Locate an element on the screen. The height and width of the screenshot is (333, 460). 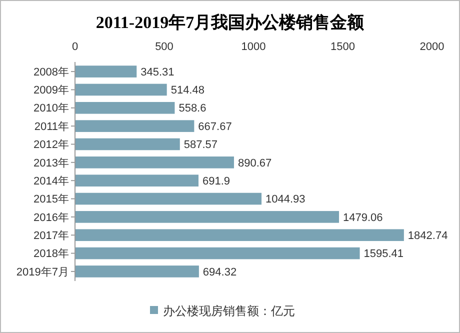
data-label: 1044.93 is located at coordinates (286, 200).